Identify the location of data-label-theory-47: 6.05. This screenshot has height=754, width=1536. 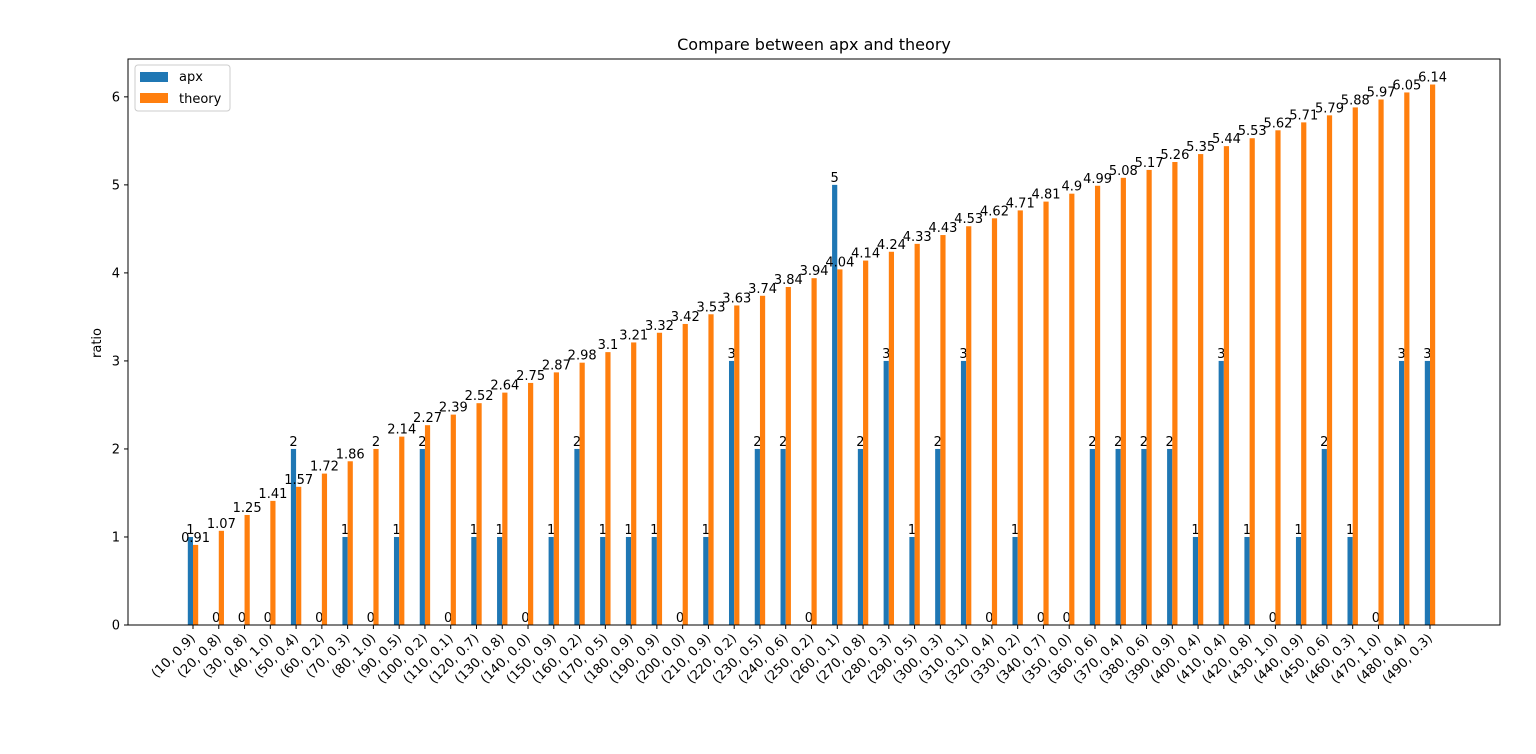
(1406, 85).